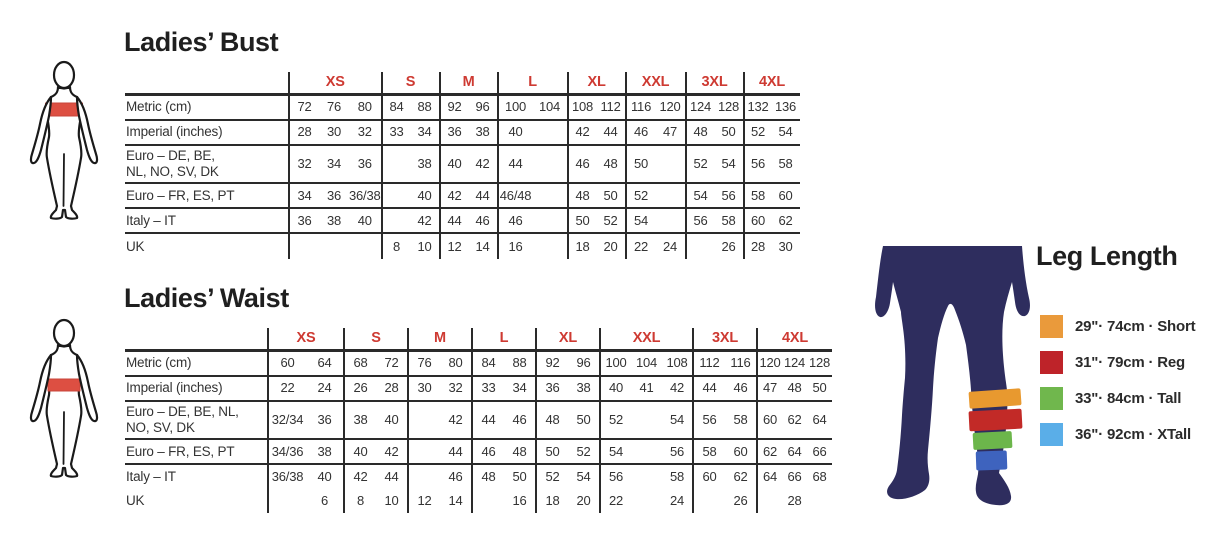 This screenshot has width=1210, height=534. Describe the element at coordinates (365, 107) in the screenshot. I see `size-cell: 80` at that location.